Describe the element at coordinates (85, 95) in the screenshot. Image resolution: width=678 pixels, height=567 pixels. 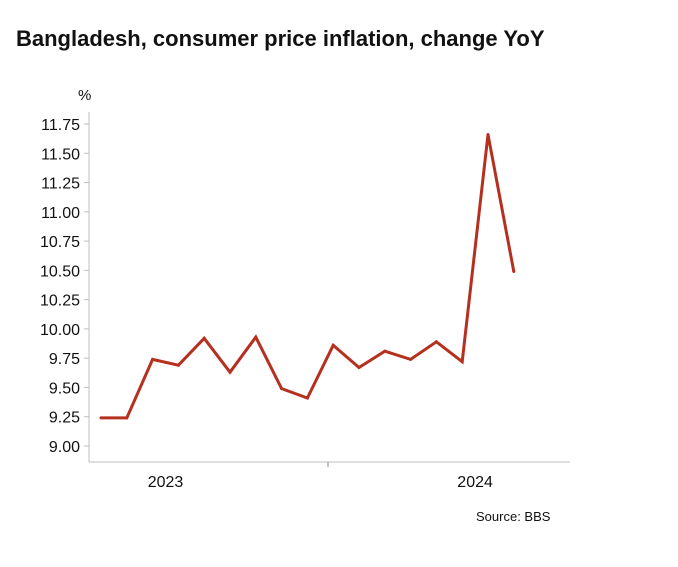
I see `y-unit-label: %` at that location.